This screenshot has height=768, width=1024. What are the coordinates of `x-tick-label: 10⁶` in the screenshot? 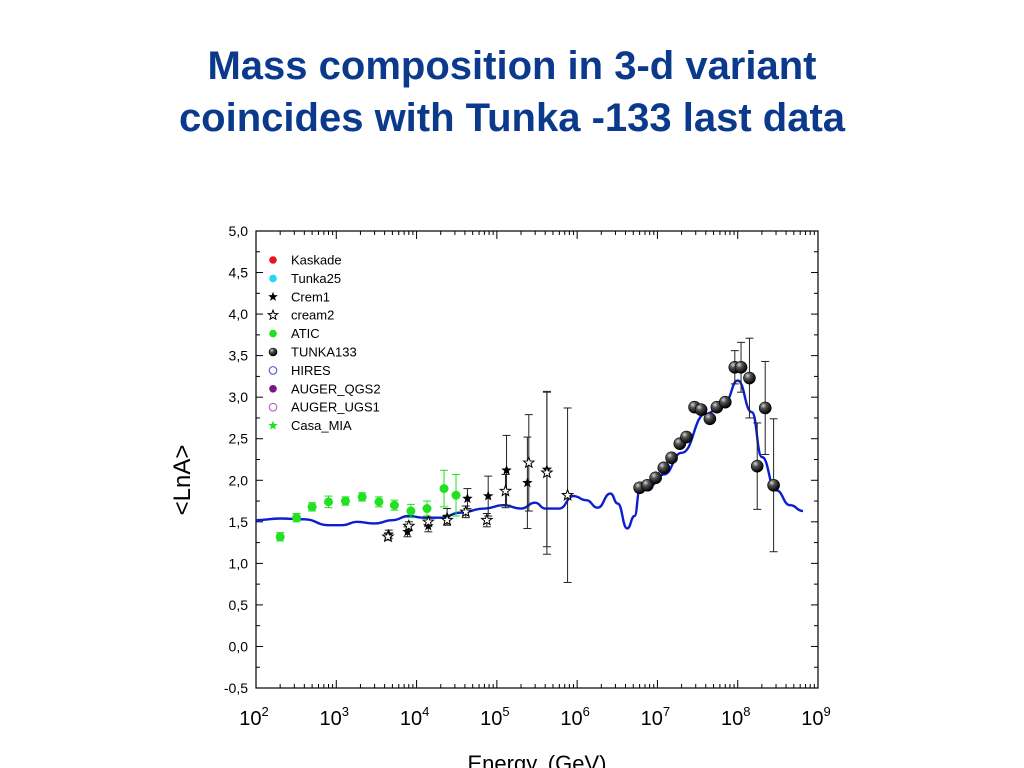 It's located at (574, 717).